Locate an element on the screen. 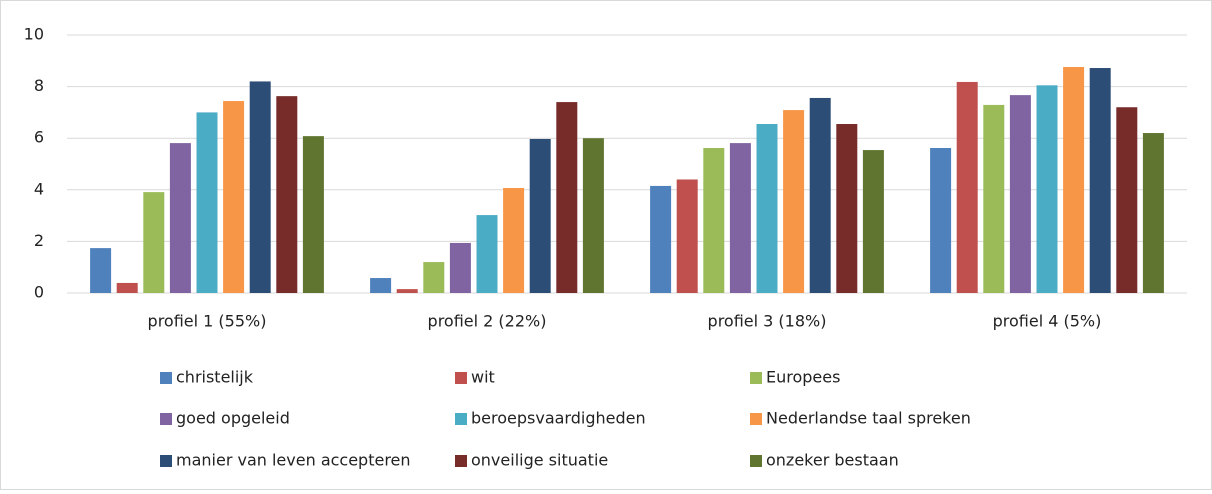  y-tick-label: 10 is located at coordinates (34, 34).